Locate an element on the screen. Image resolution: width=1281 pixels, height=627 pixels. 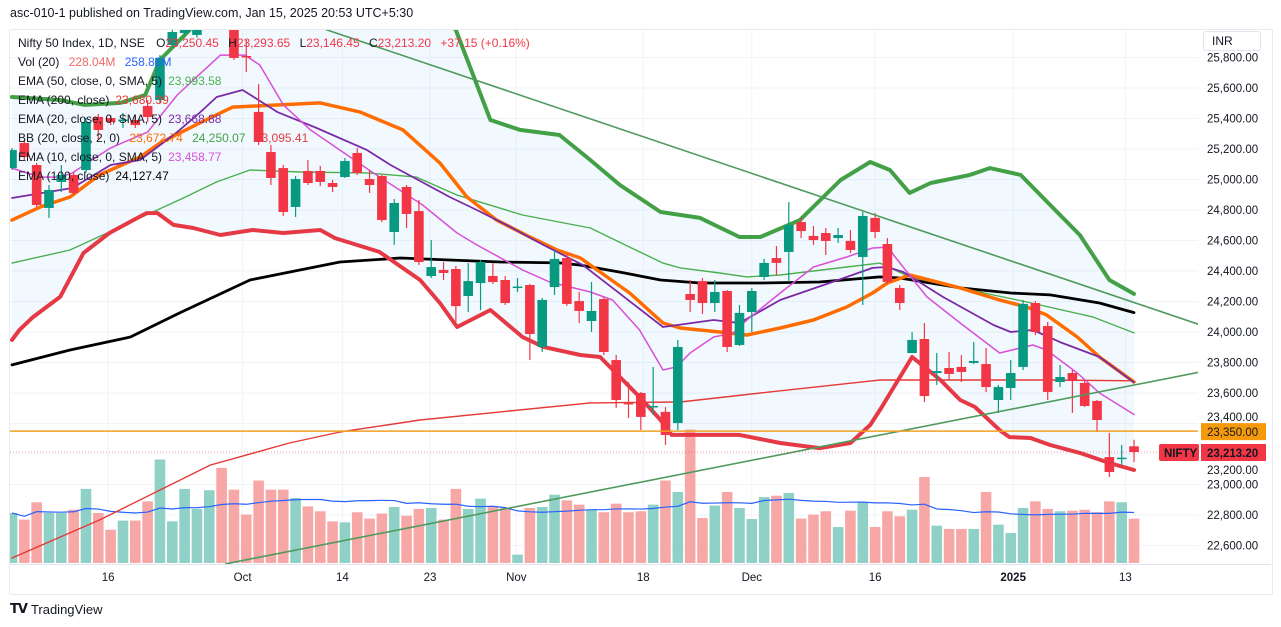
close-prefix: C is located at coordinates (373, 43).